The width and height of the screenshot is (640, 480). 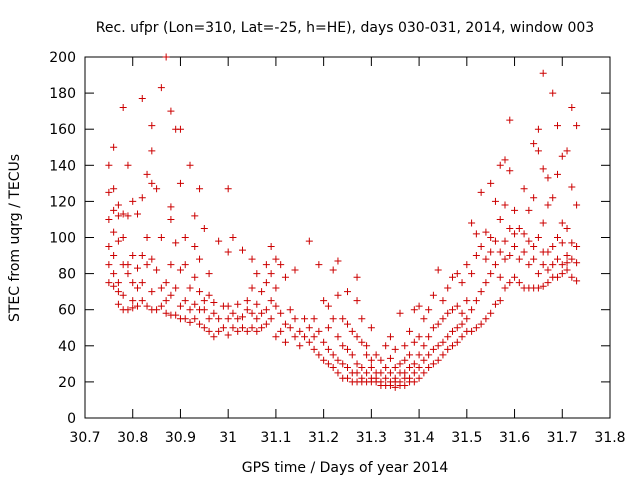 I want to click on x-tick-label: 30.9, so click(x=180, y=438).